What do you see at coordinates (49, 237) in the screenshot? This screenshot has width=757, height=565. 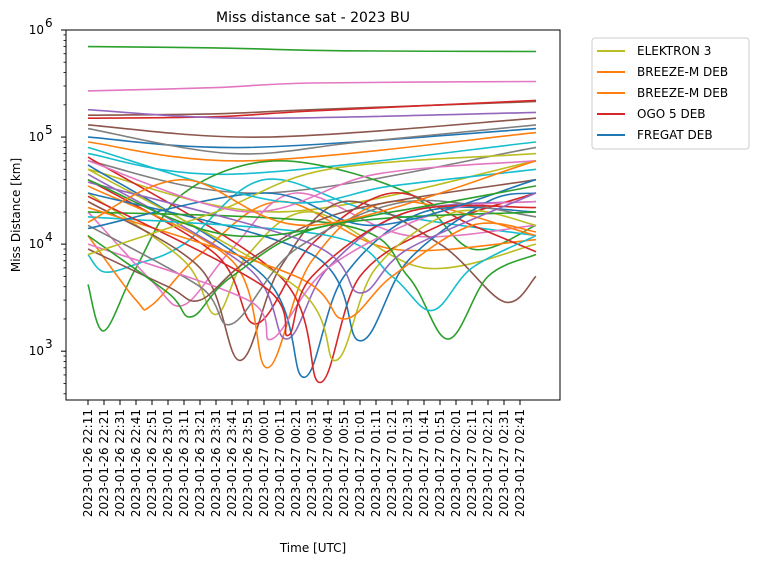 I see `y-tick-exponent-1: 4` at bounding box center [49, 237].